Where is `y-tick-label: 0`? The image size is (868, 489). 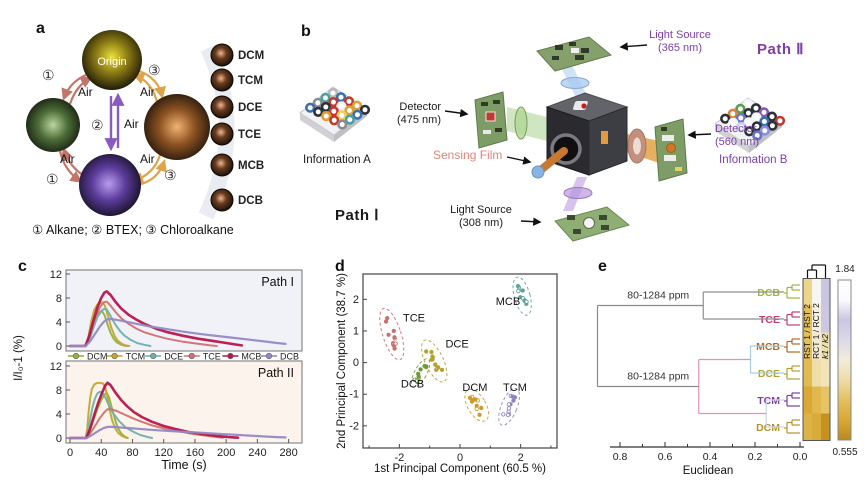
y-tick-label: 0 is located at coordinates (59, 347).